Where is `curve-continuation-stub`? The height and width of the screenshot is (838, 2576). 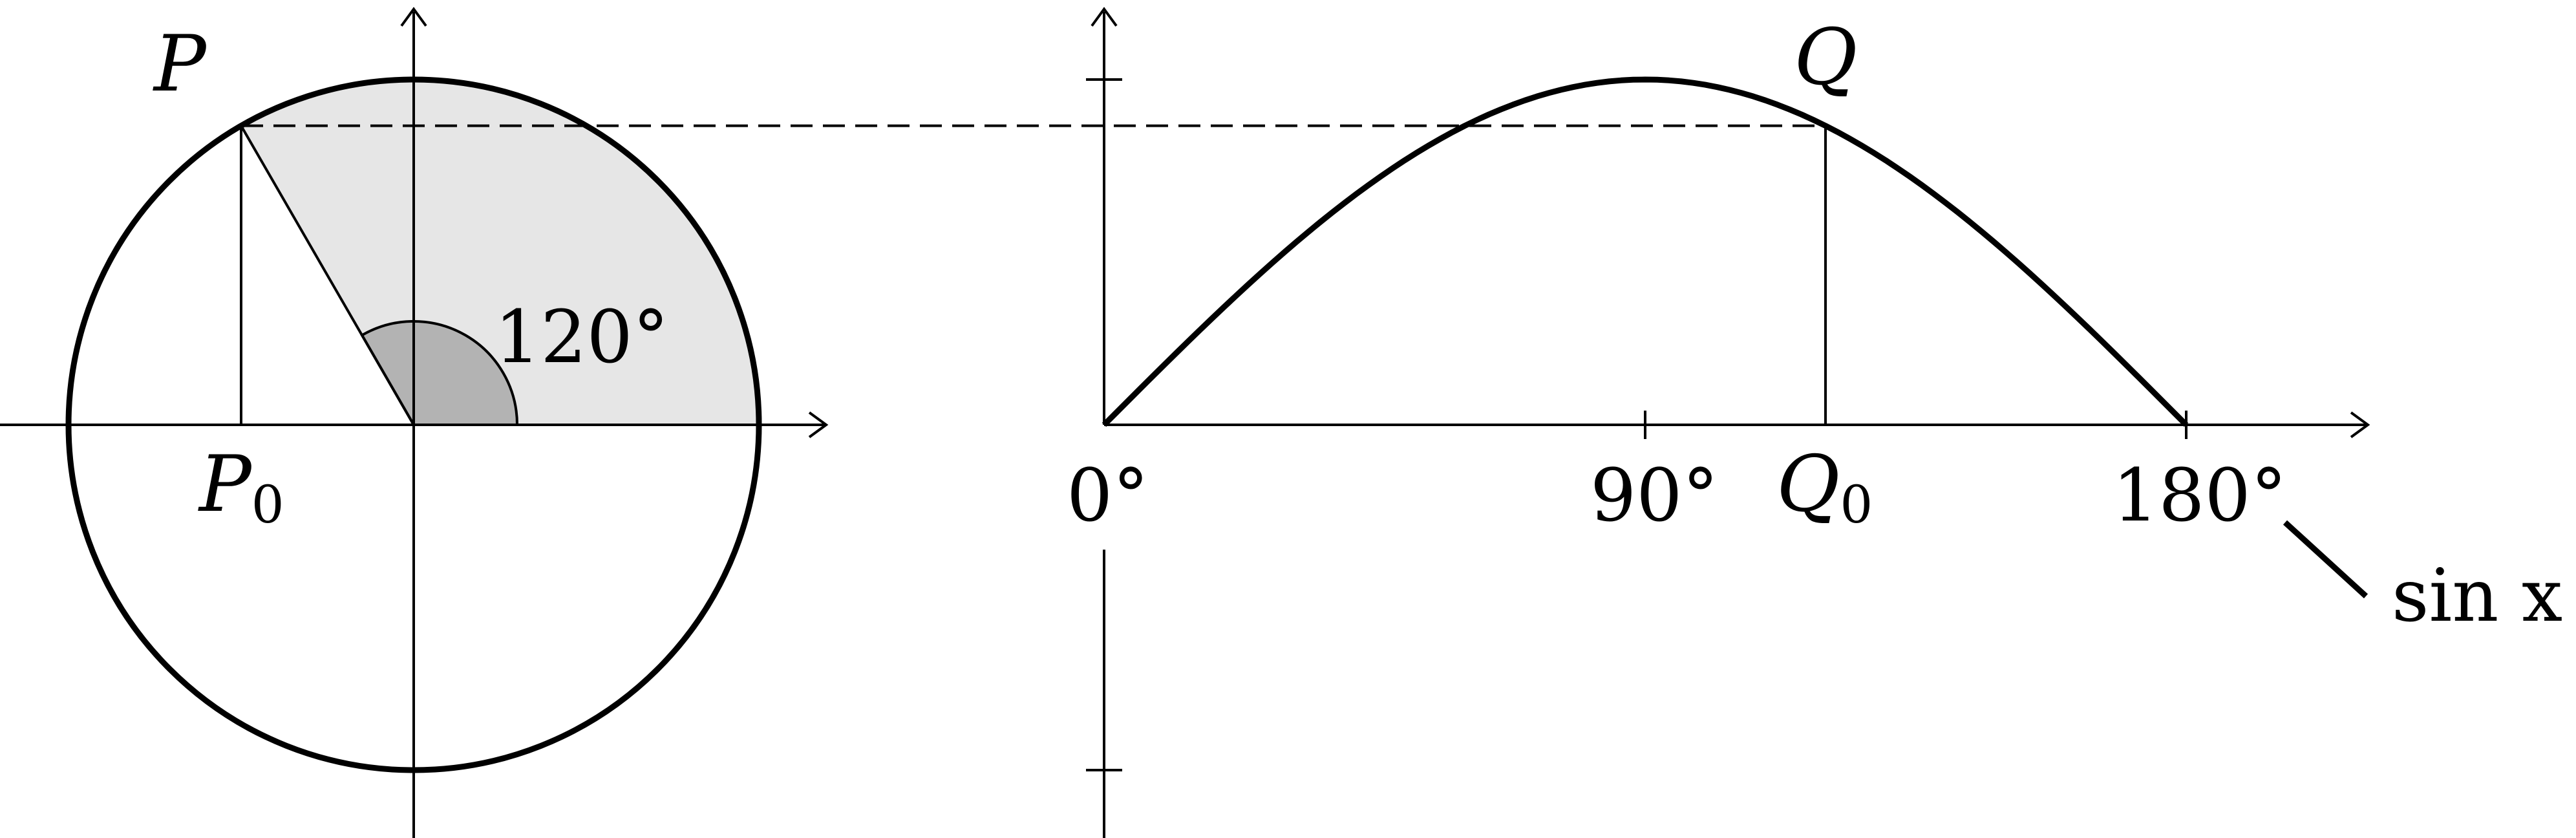 curve-continuation-stub is located at coordinates (2325, 559).